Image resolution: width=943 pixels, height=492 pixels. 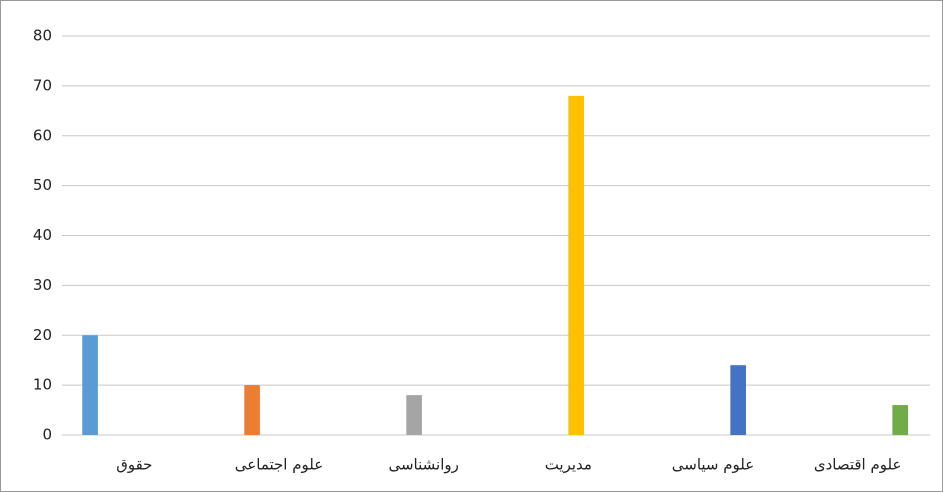 I want to click on x-tick-label: حقوق, so click(x=134, y=465).